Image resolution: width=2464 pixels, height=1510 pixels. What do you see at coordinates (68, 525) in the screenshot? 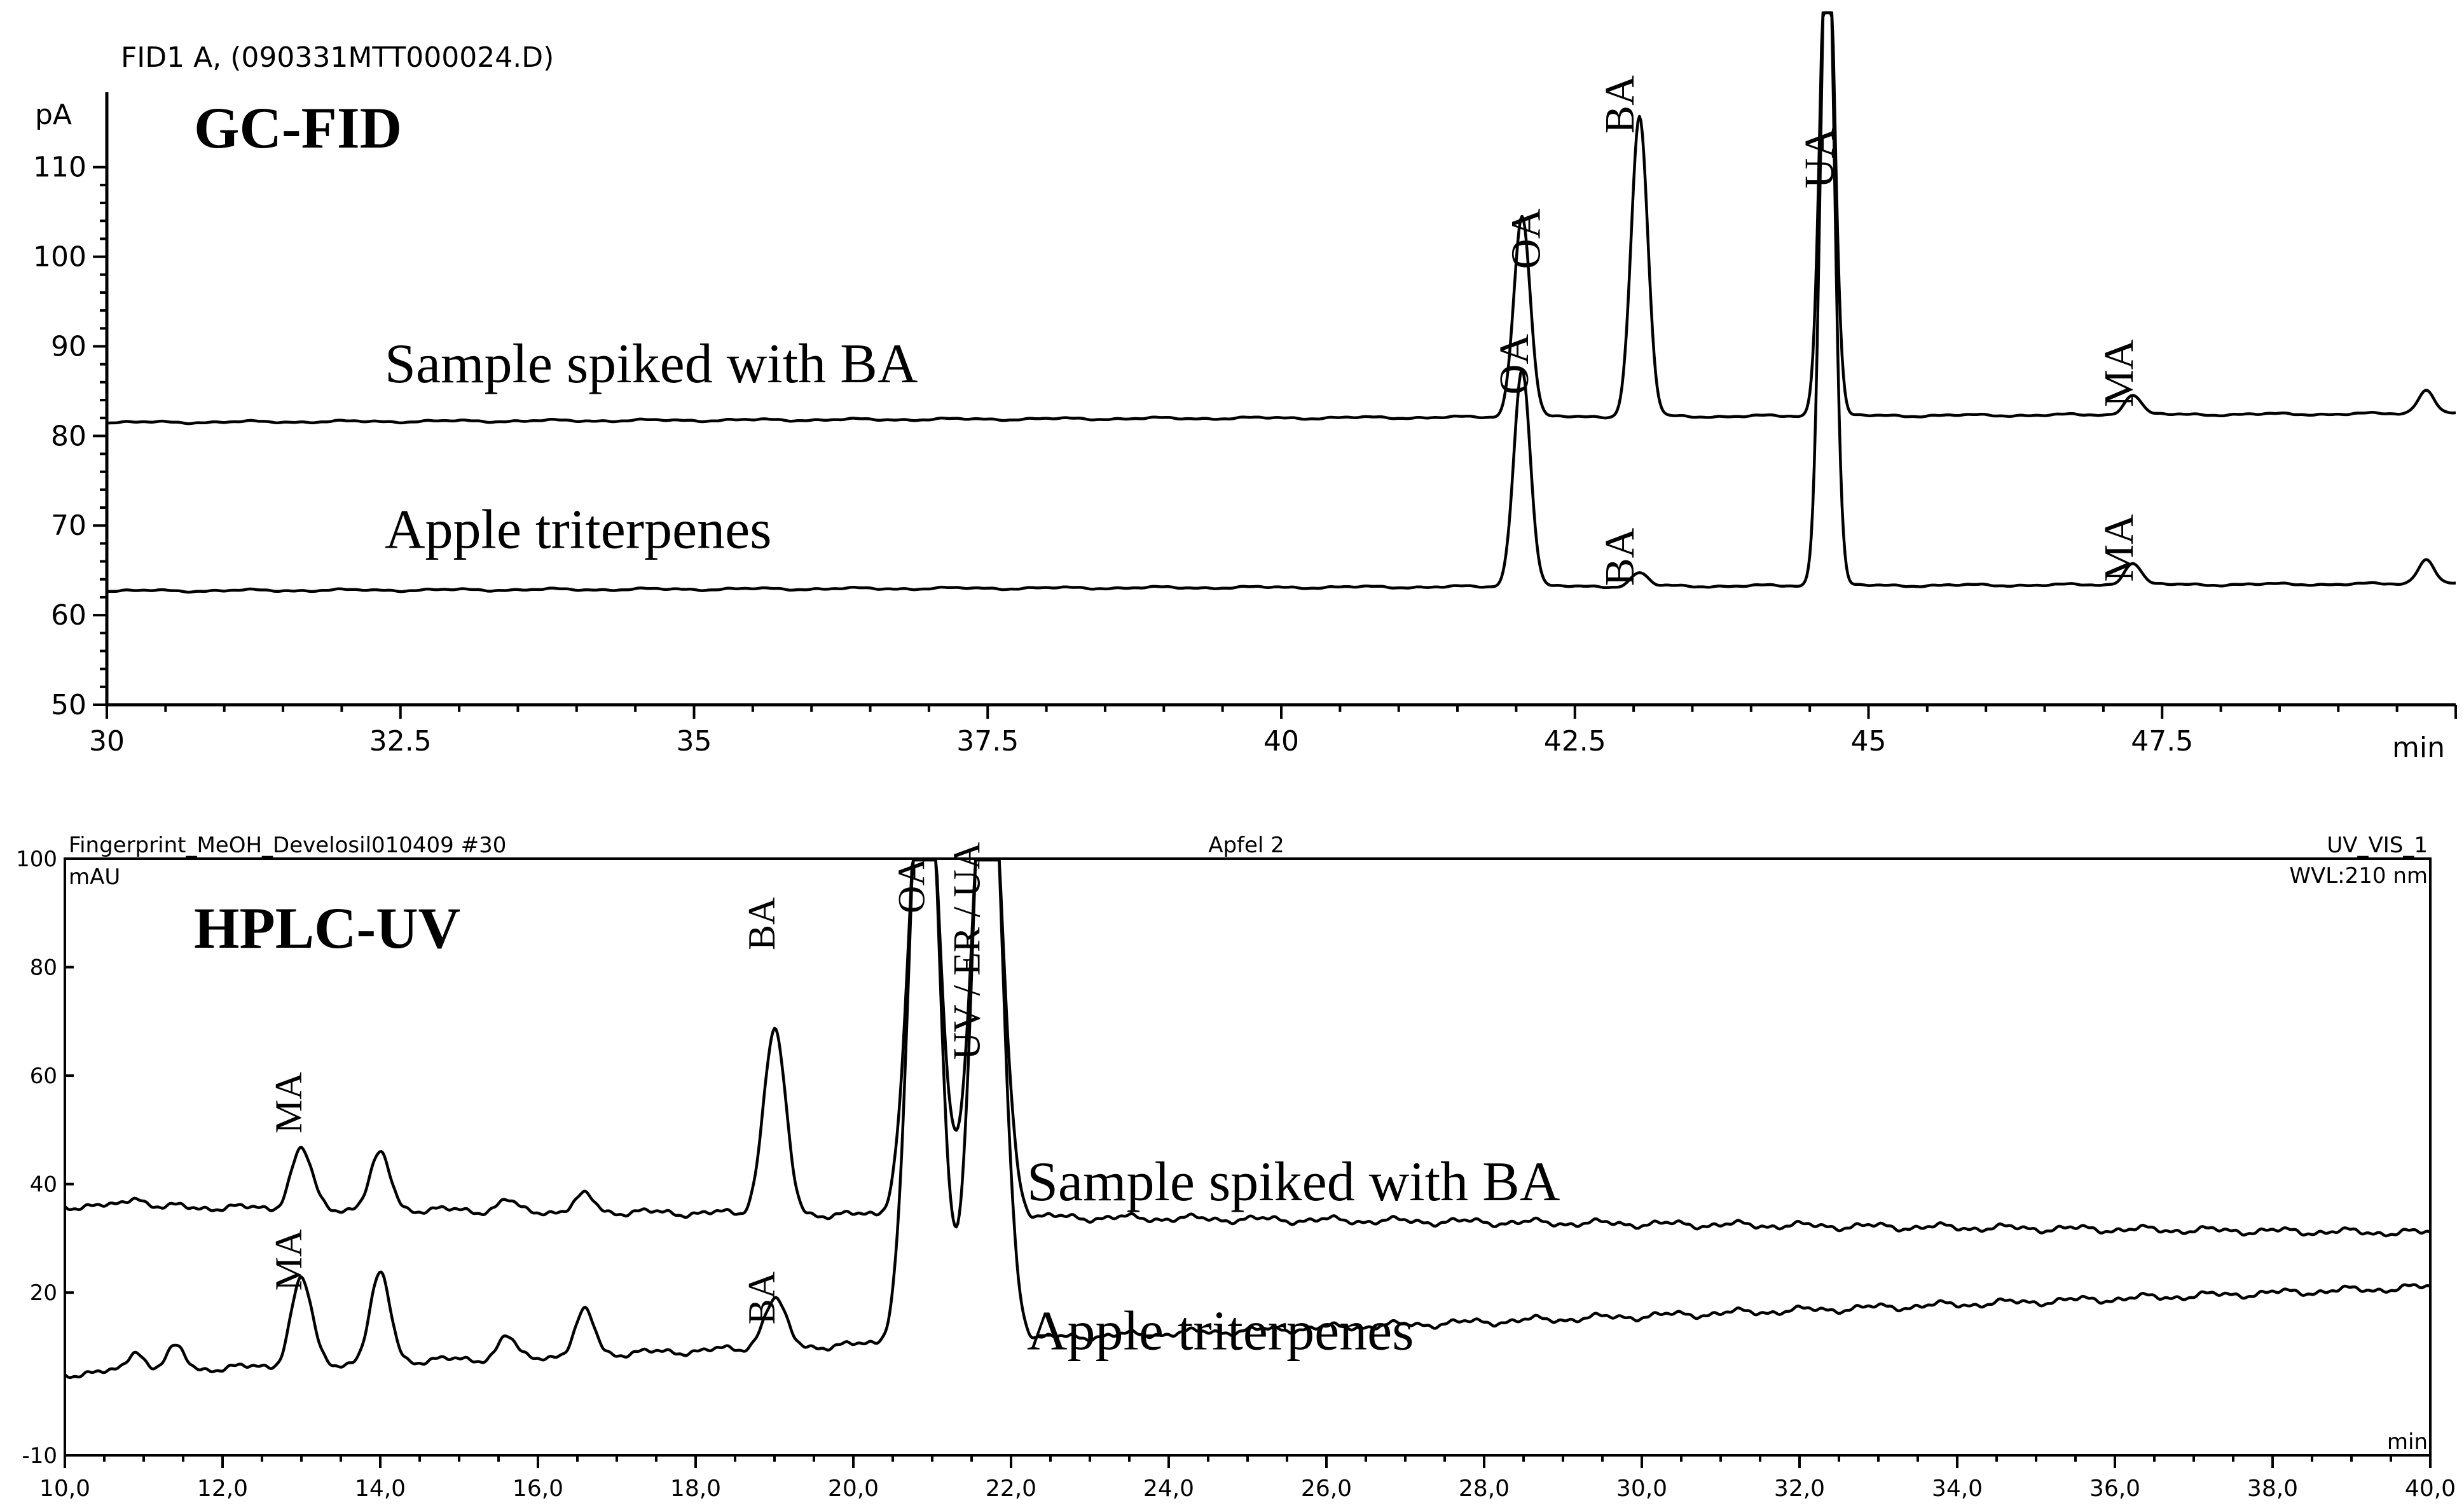
I see `gc-y-tick-label: 70` at bounding box center [68, 525].